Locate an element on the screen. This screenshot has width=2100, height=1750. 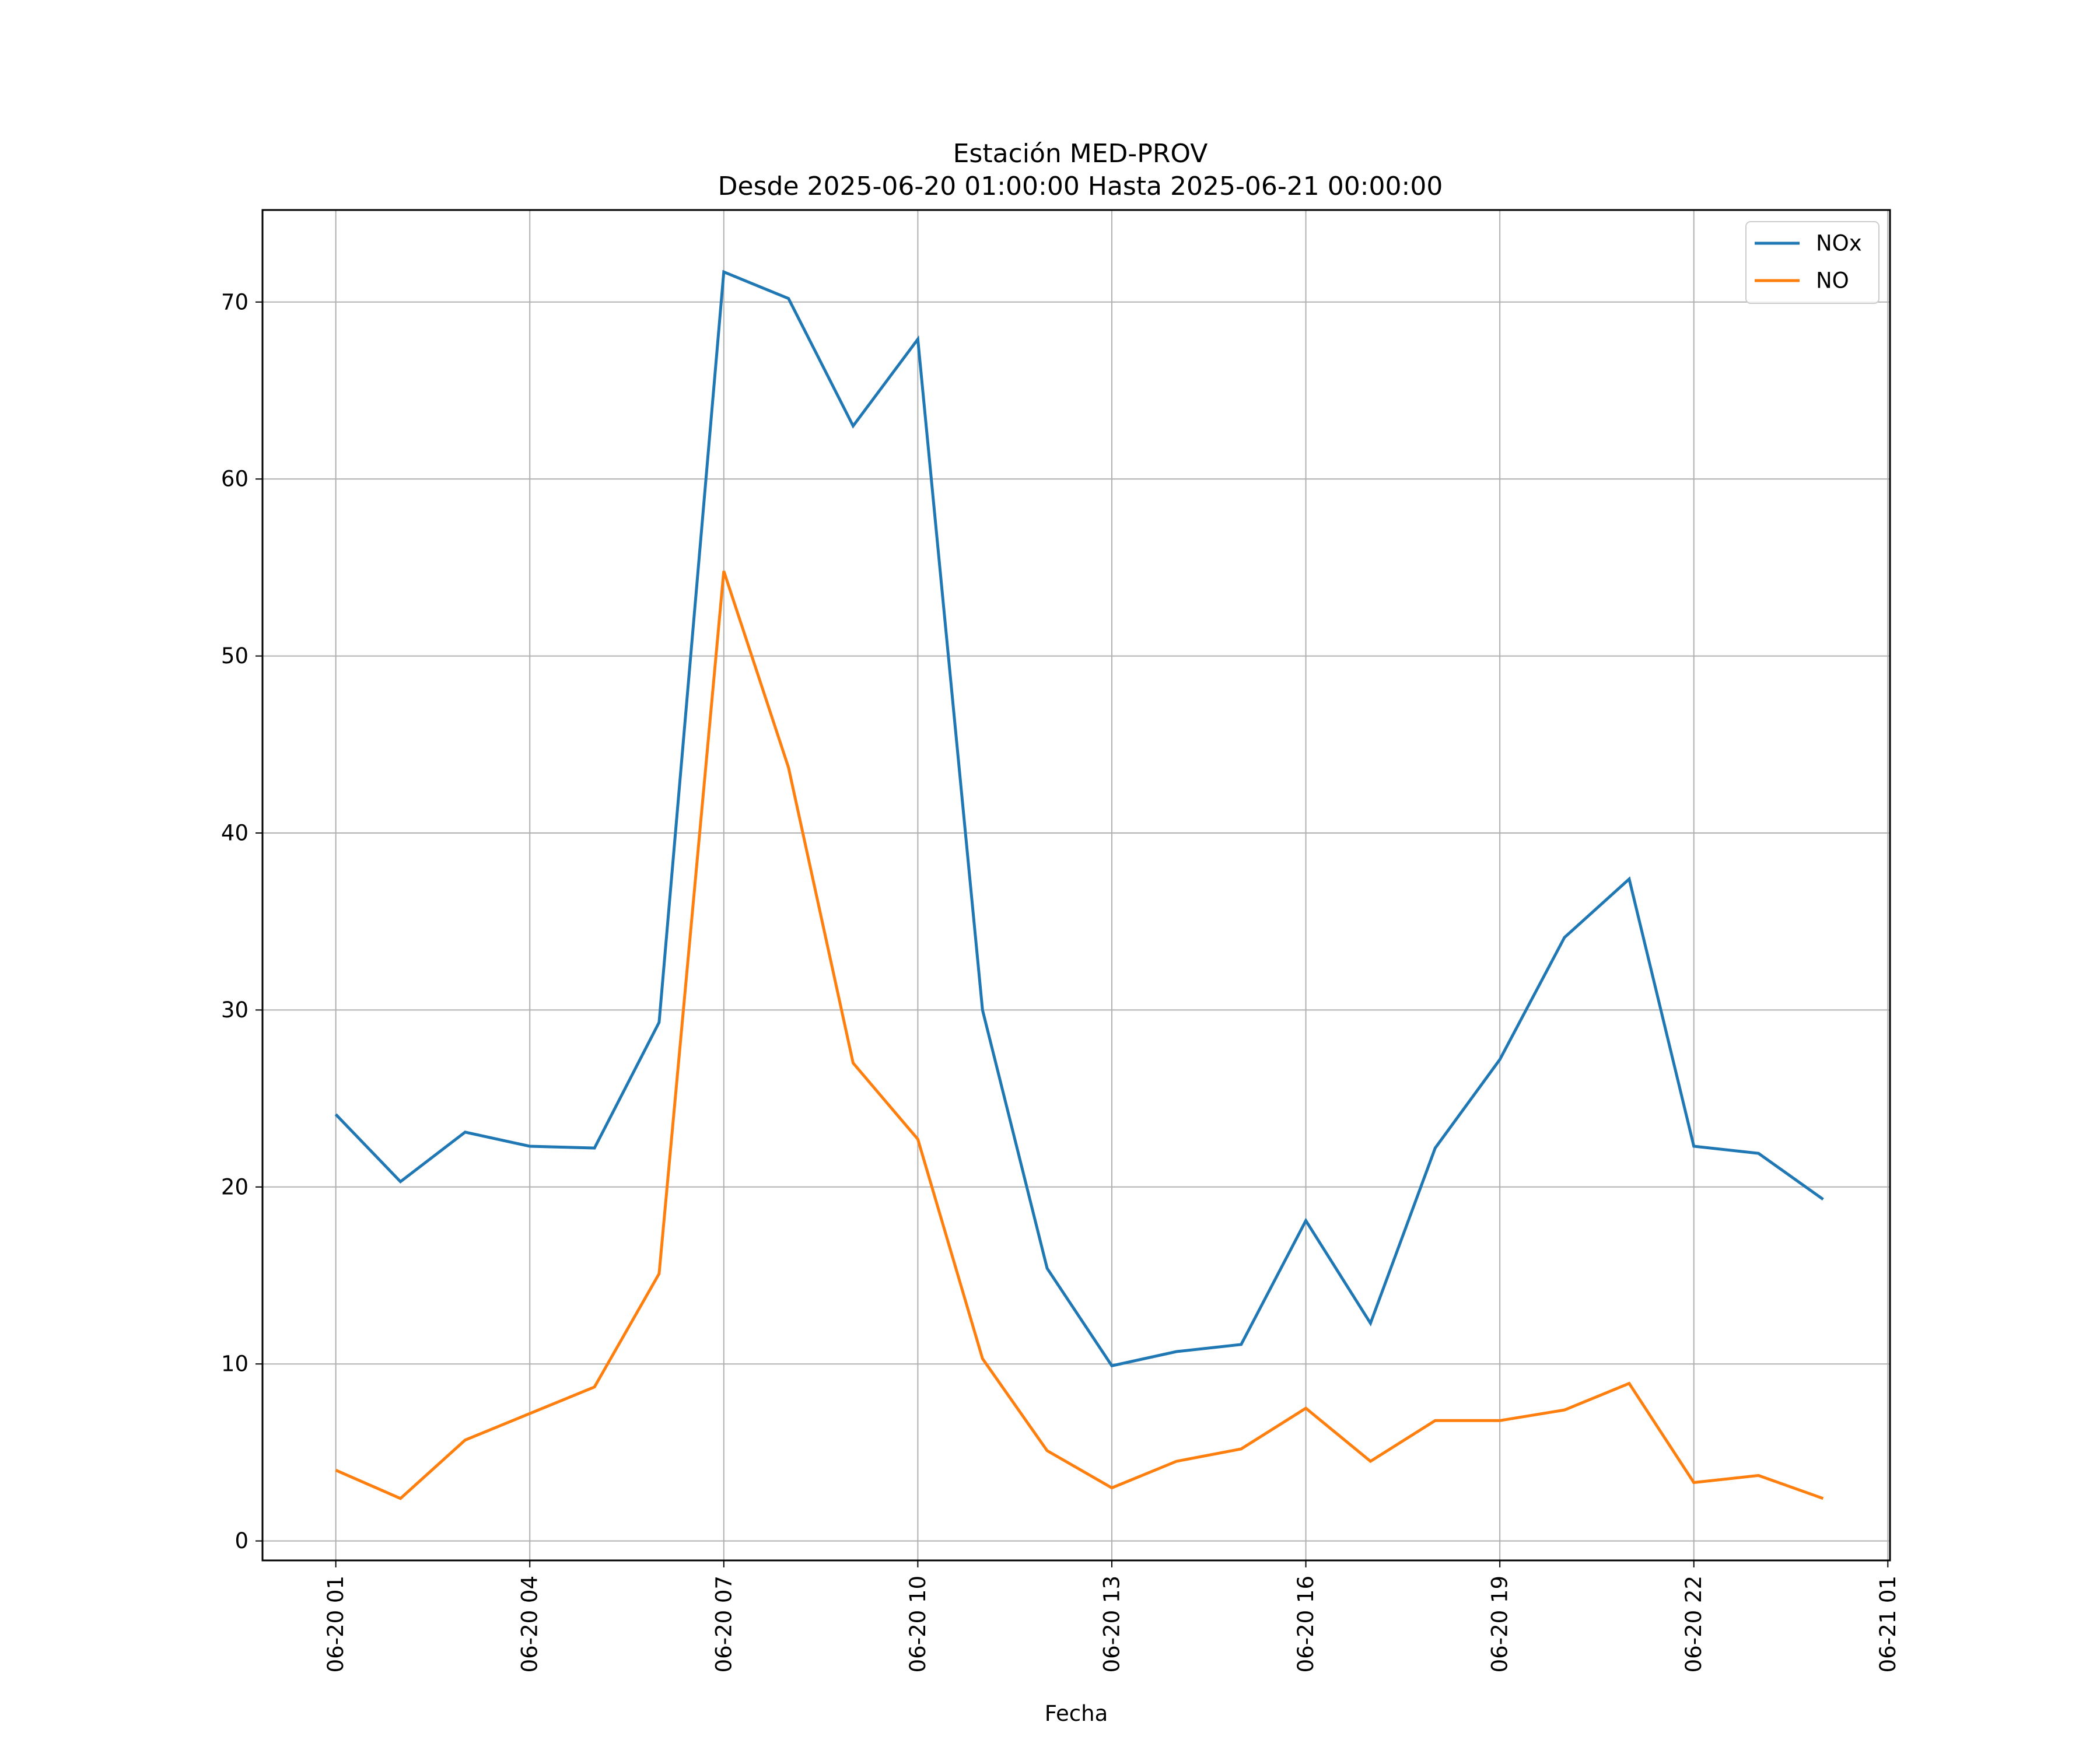
x-tick-label: 06-20 10 is located at coordinates (917, 1624).